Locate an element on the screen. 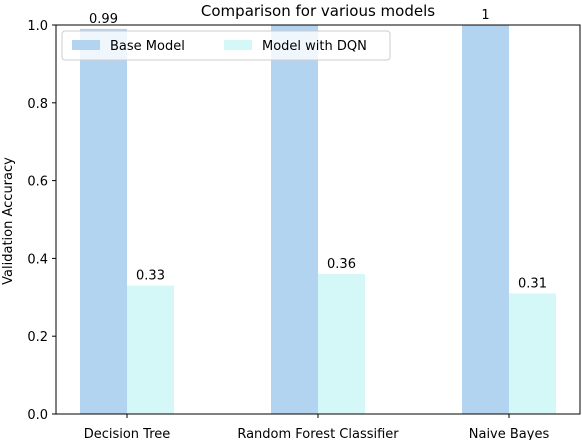 This screenshot has height=444, width=582. bar-value-label: 1 is located at coordinates (485, 15).